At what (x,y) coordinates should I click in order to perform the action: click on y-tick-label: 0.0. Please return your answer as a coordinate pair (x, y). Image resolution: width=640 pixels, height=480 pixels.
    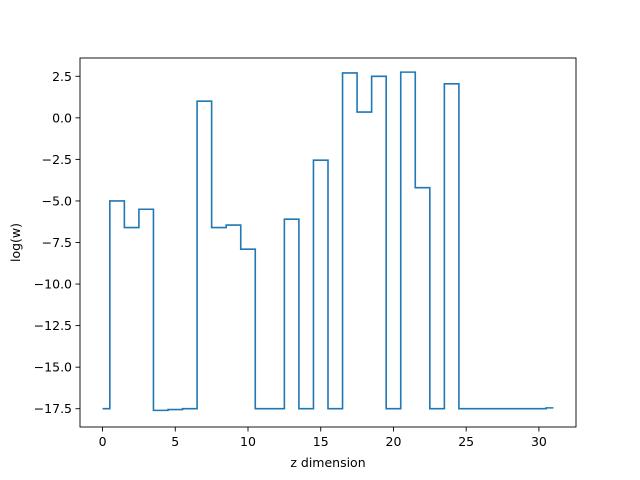
    Looking at the image, I should click on (62, 117).